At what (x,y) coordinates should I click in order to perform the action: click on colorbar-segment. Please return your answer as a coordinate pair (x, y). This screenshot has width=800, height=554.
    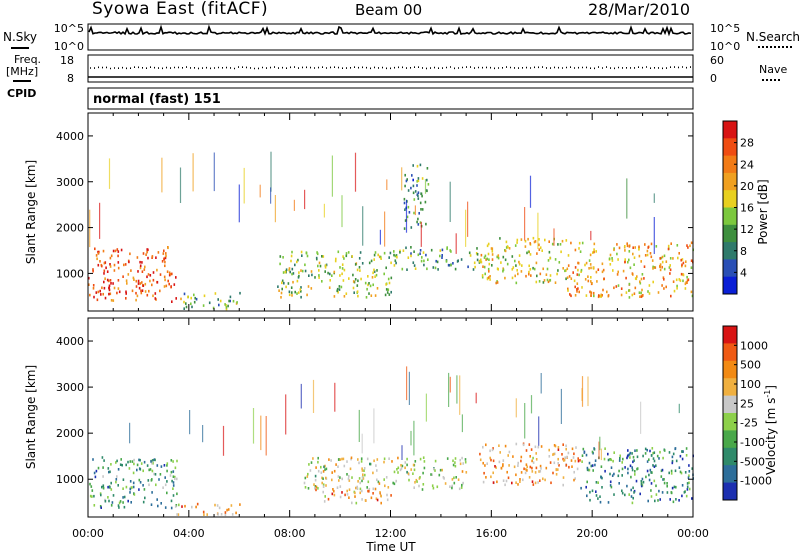
    Looking at the image, I should click on (730, 268).